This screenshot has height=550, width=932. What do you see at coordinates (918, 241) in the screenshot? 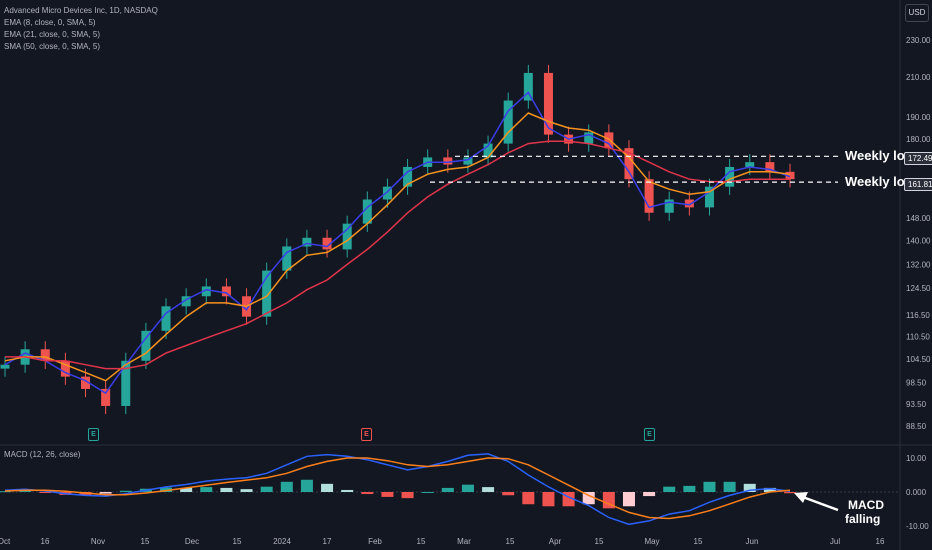
I see `price-tick-label: 140.00` at bounding box center [918, 241].